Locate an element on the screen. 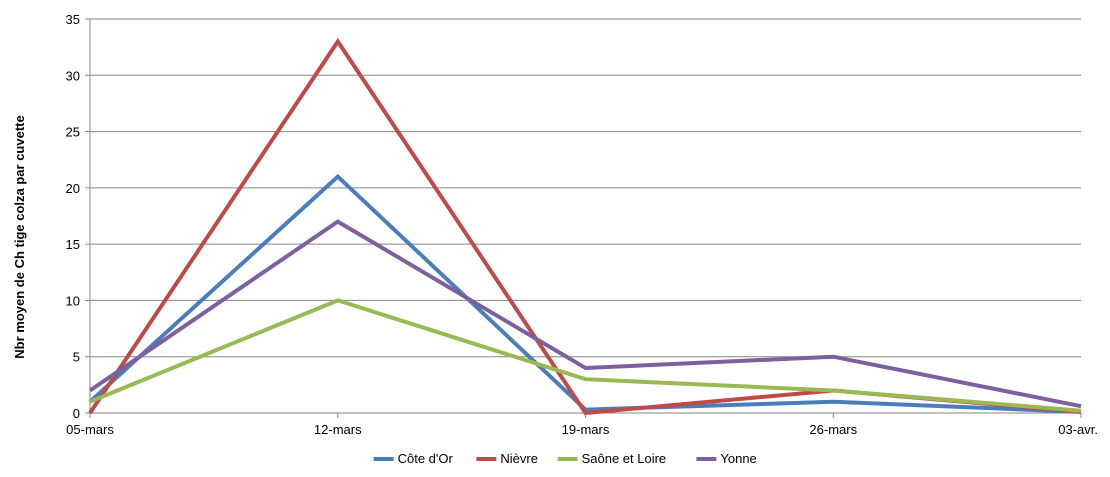  legend-item: Côte d'Or is located at coordinates (413, 458).